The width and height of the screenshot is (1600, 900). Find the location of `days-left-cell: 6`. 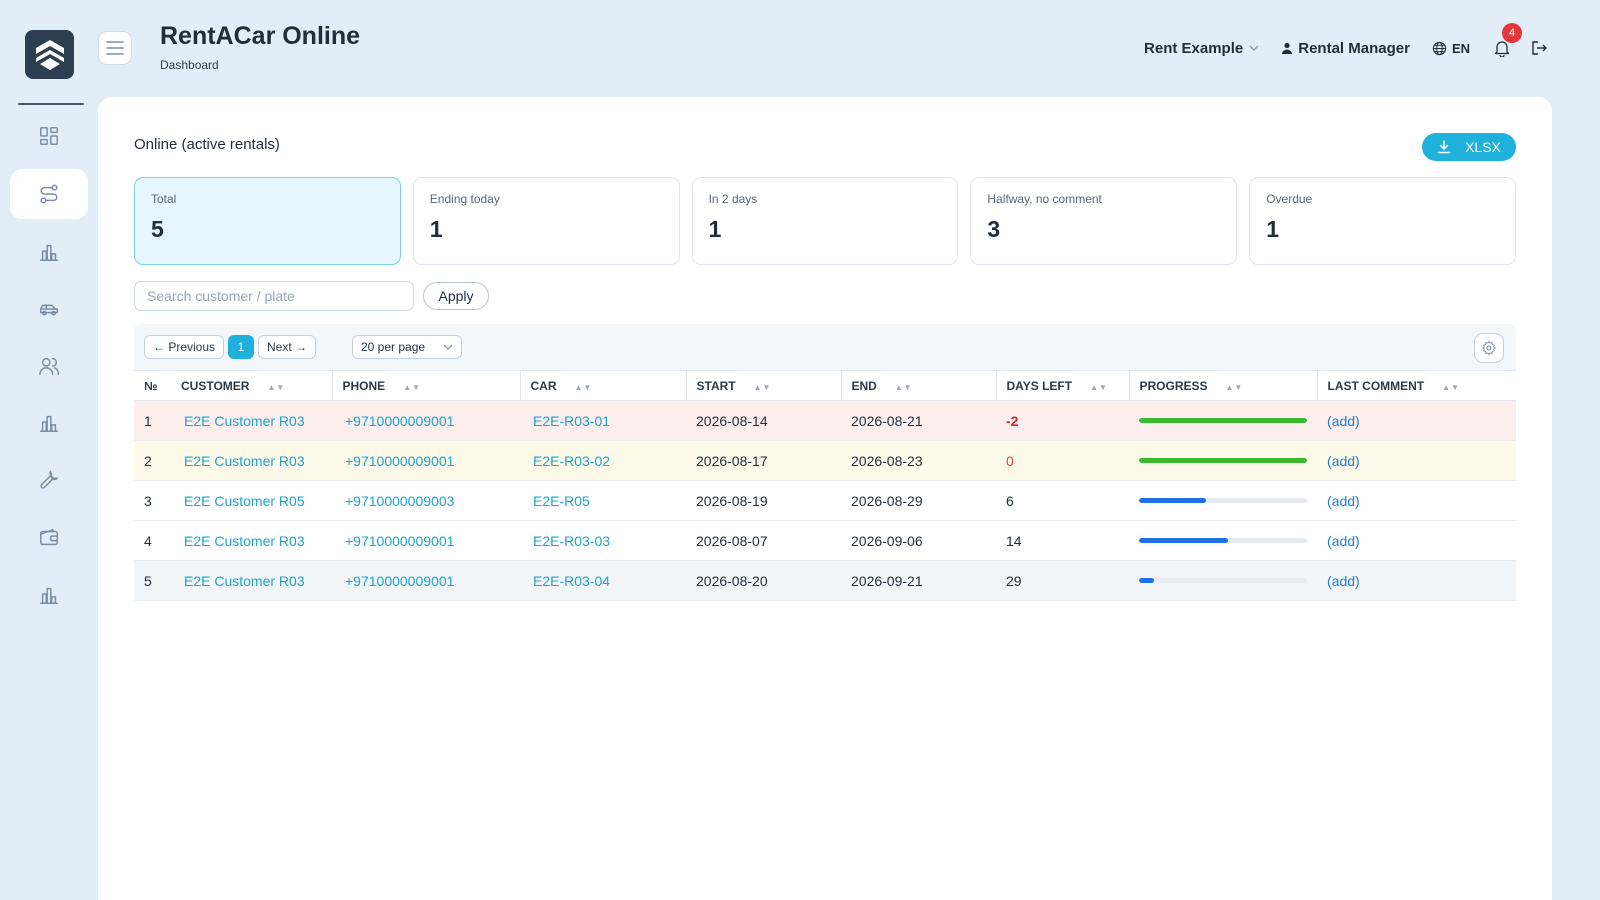

days-left-cell: 6 is located at coordinates (1062, 500).